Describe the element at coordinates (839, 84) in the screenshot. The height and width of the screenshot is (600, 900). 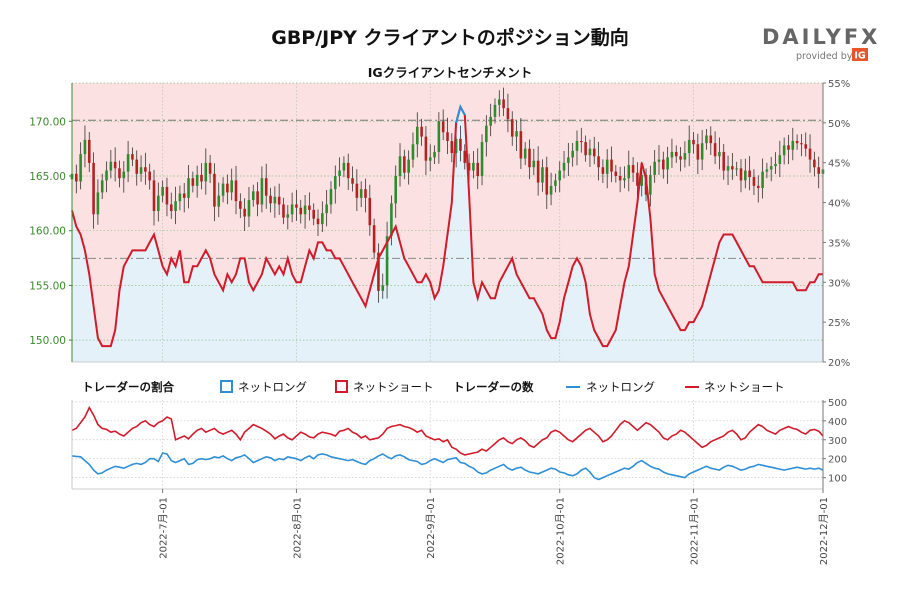
I see `percent-tick-label: 55%` at that location.